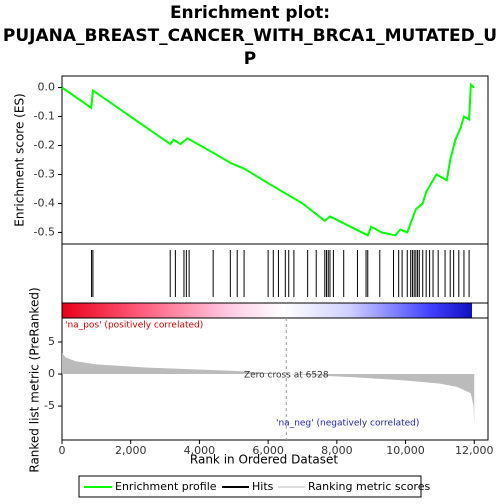 This screenshot has height=504, width=500. I want to click on y-tick-label: 5, so click(51, 341).